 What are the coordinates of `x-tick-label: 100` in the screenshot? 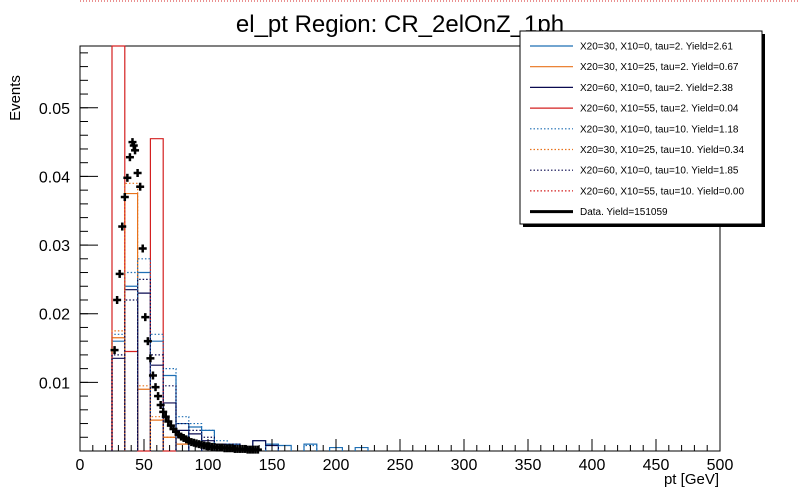 It's located at (208, 465).